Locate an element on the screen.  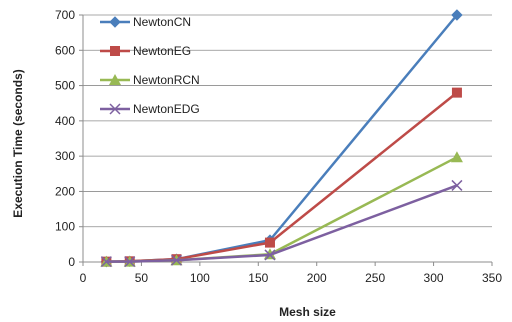
legend-item: NewtonCN is located at coordinates (145, 22).